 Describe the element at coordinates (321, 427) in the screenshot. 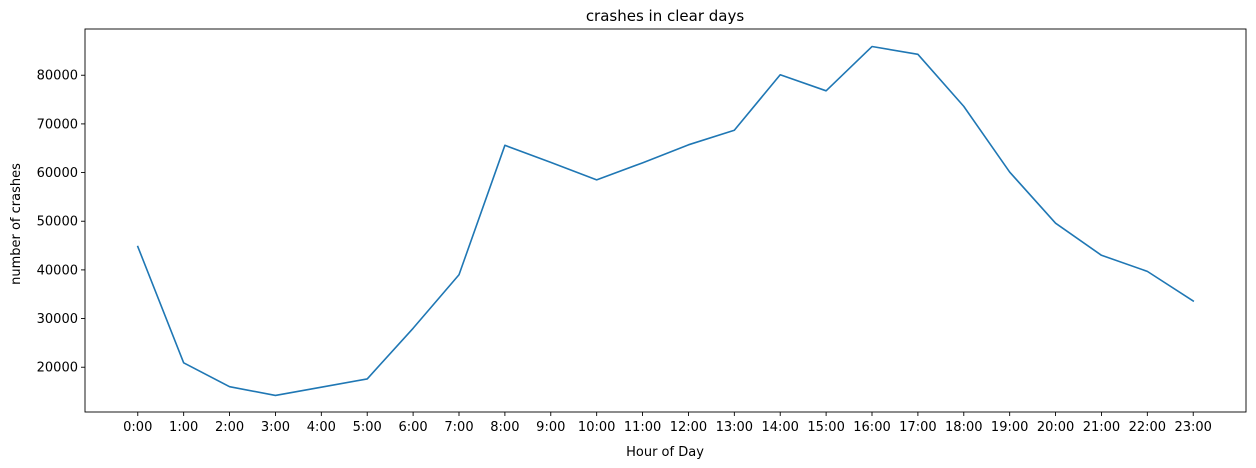

I see `x-tick-label: 4:00` at that location.